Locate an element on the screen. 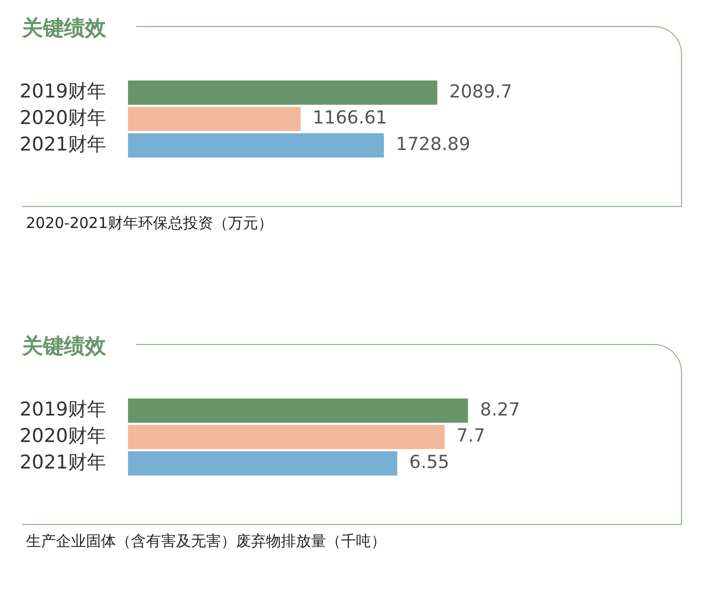  data-label: 1728.89 is located at coordinates (433, 145).